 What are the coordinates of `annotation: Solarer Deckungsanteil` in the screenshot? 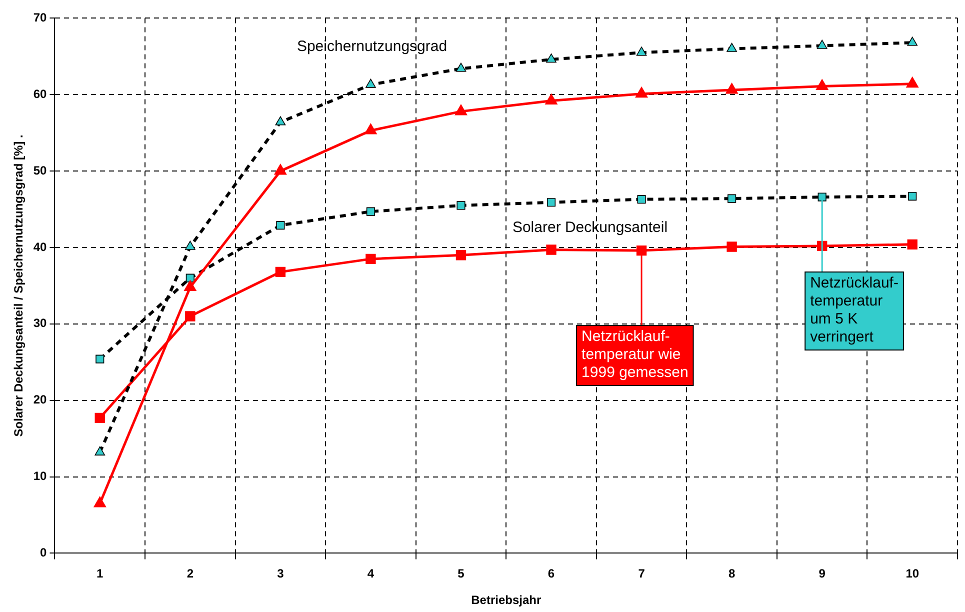 It's located at (590, 227).